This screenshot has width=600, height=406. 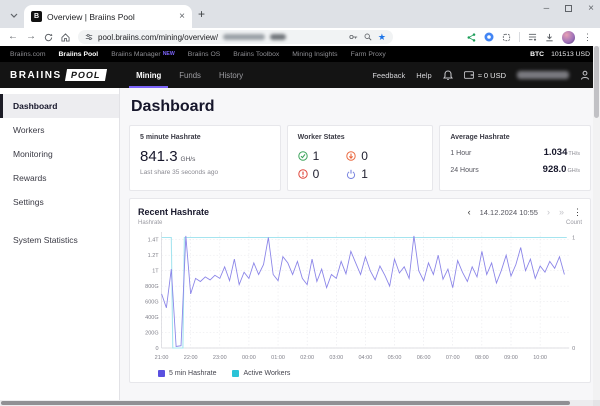 I want to click on new-tab-button: +, so click(x=202, y=14).